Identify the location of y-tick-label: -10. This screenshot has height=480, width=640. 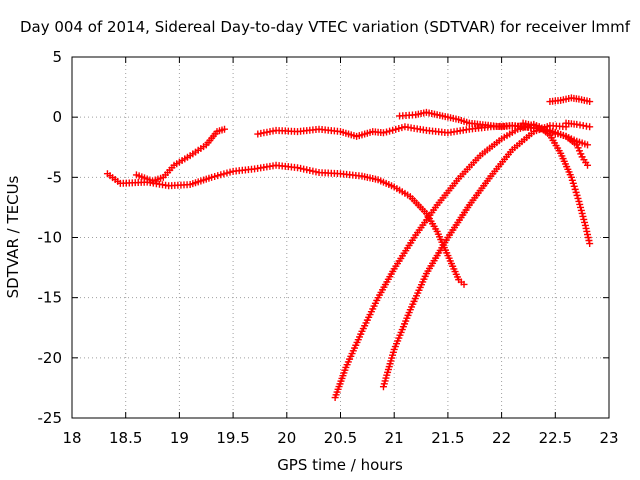
(50, 238).